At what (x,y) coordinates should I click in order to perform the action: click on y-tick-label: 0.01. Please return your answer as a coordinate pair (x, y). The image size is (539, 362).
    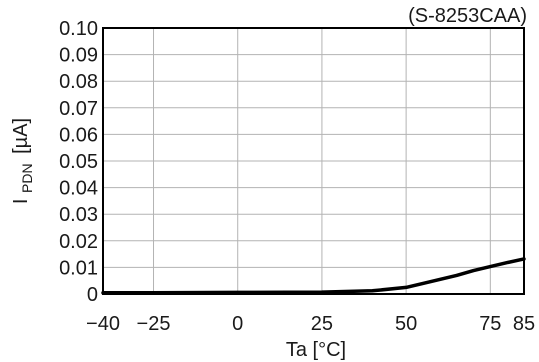
    Looking at the image, I should click on (78, 268).